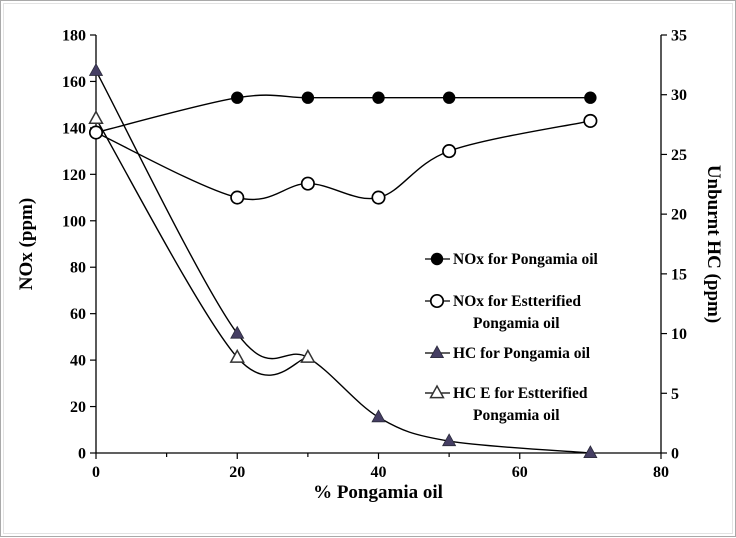 The height and width of the screenshot is (538, 736). What do you see at coordinates (520, 393) in the screenshot?
I see `legend-label: HC E for Estterified` at bounding box center [520, 393].